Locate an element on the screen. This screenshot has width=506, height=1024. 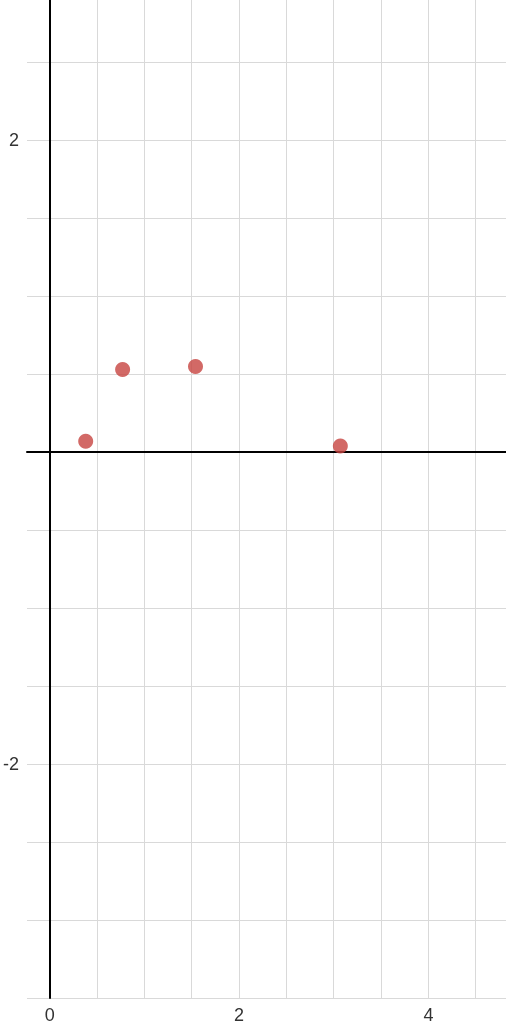
x-tick-label: 4 is located at coordinates (428, 1014).